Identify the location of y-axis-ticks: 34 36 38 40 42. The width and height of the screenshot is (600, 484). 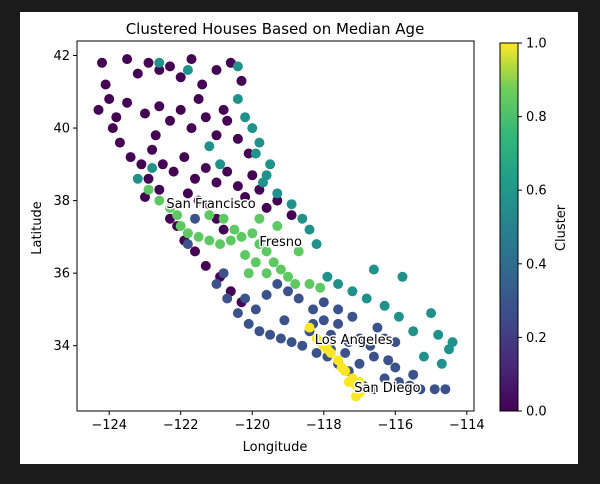
(65, 201).